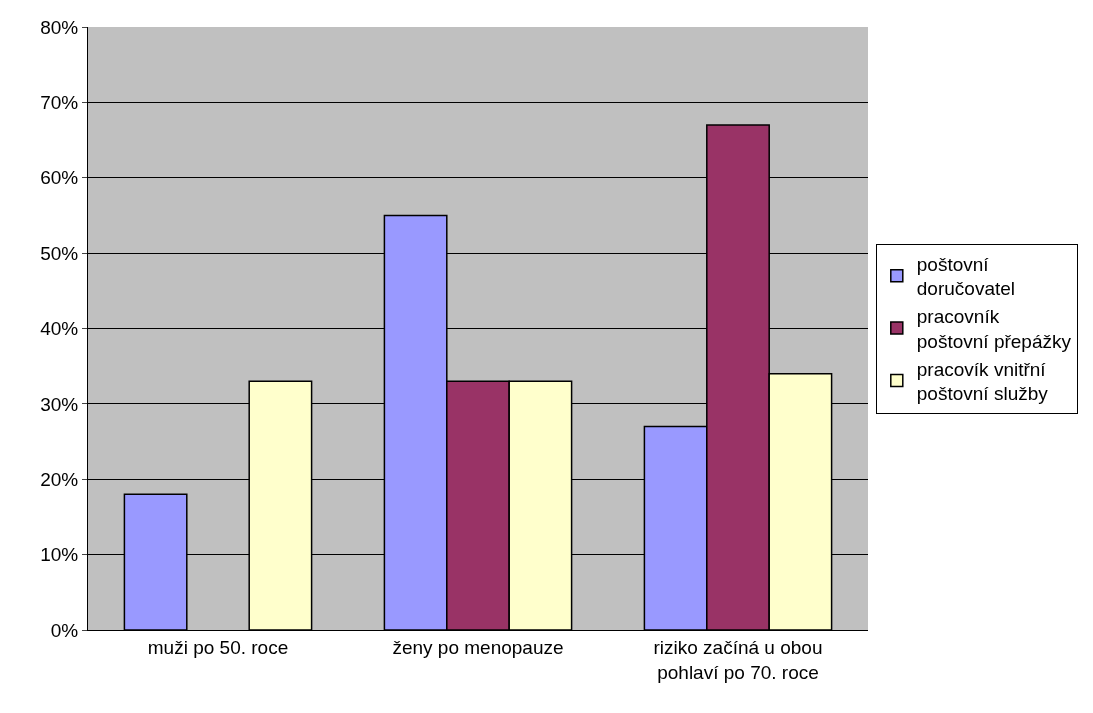 Image resolution: width=1093 pixels, height=713 pixels. Describe the element at coordinates (59, 178) in the screenshot. I see `y-tick-label: 60%` at that location.